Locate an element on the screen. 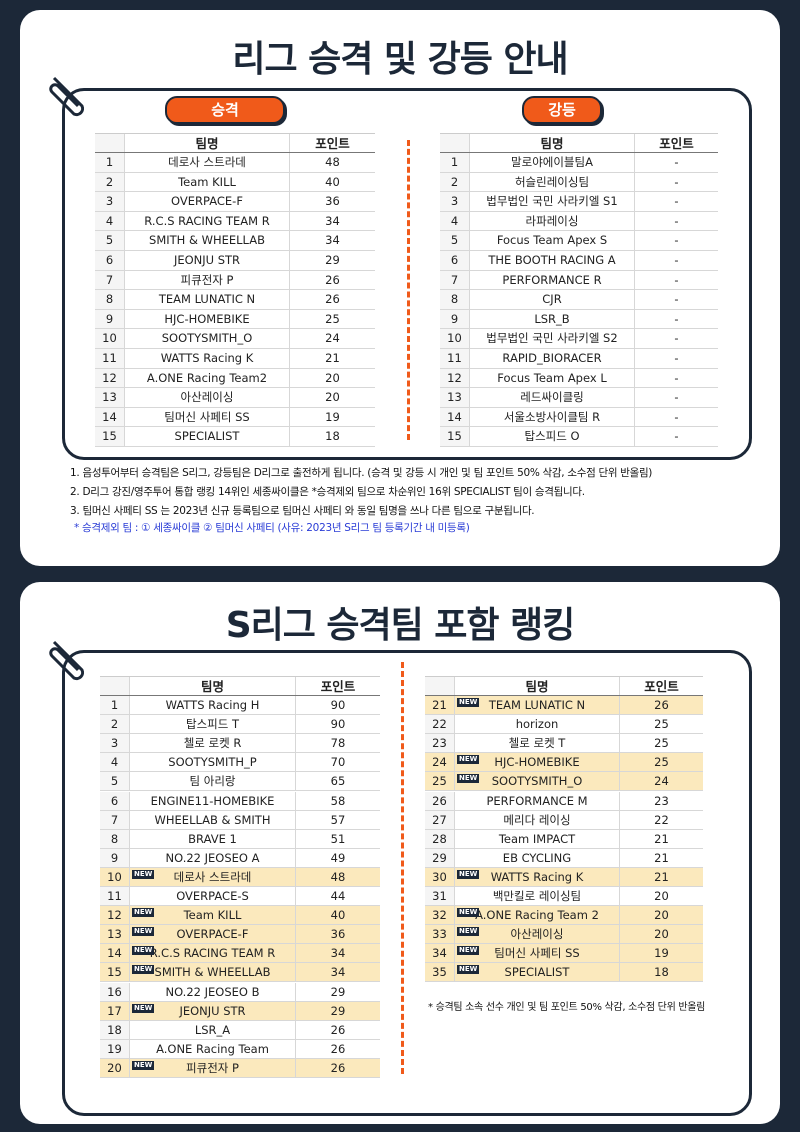  team-name: SPECIALIST is located at coordinates (207, 436).